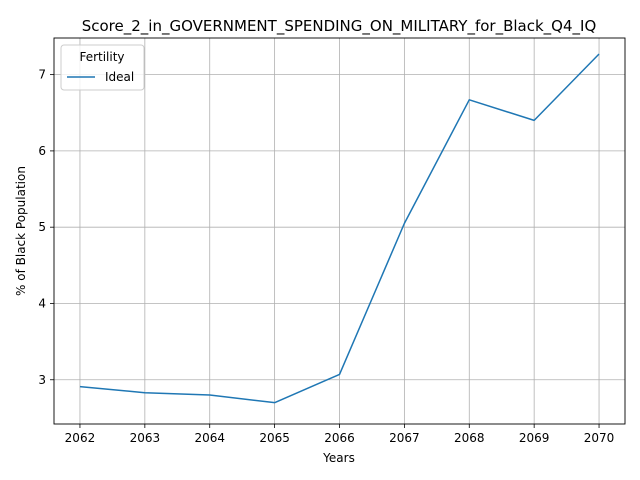 The height and width of the screenshot is (480, 640). Describe the element at coordinates (119, 77) in the screenshot. I see `legend-entry-label: Ideal` at that location.